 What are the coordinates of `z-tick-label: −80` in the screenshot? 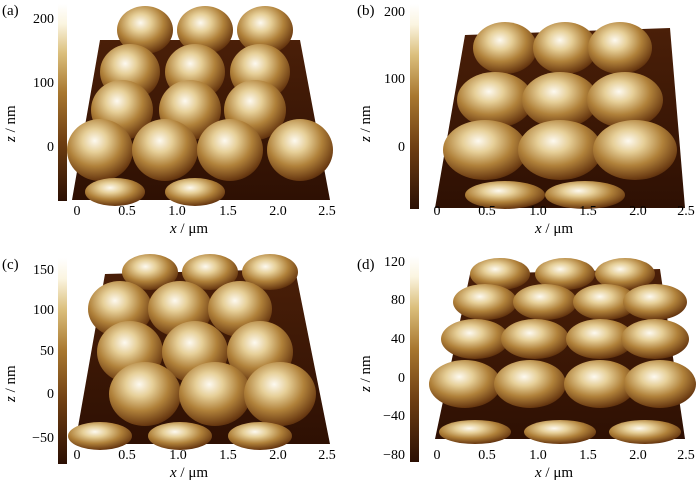 It's located at (394, 455).